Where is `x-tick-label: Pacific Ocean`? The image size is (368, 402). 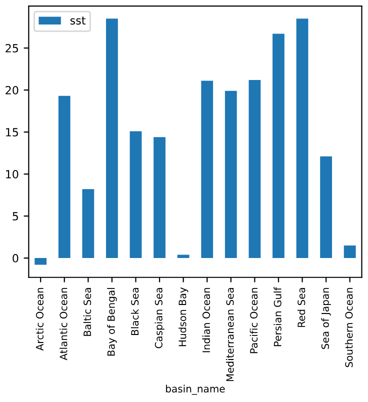
x-tick-label: Pacific Ocean is located at coordinates (254, 321).